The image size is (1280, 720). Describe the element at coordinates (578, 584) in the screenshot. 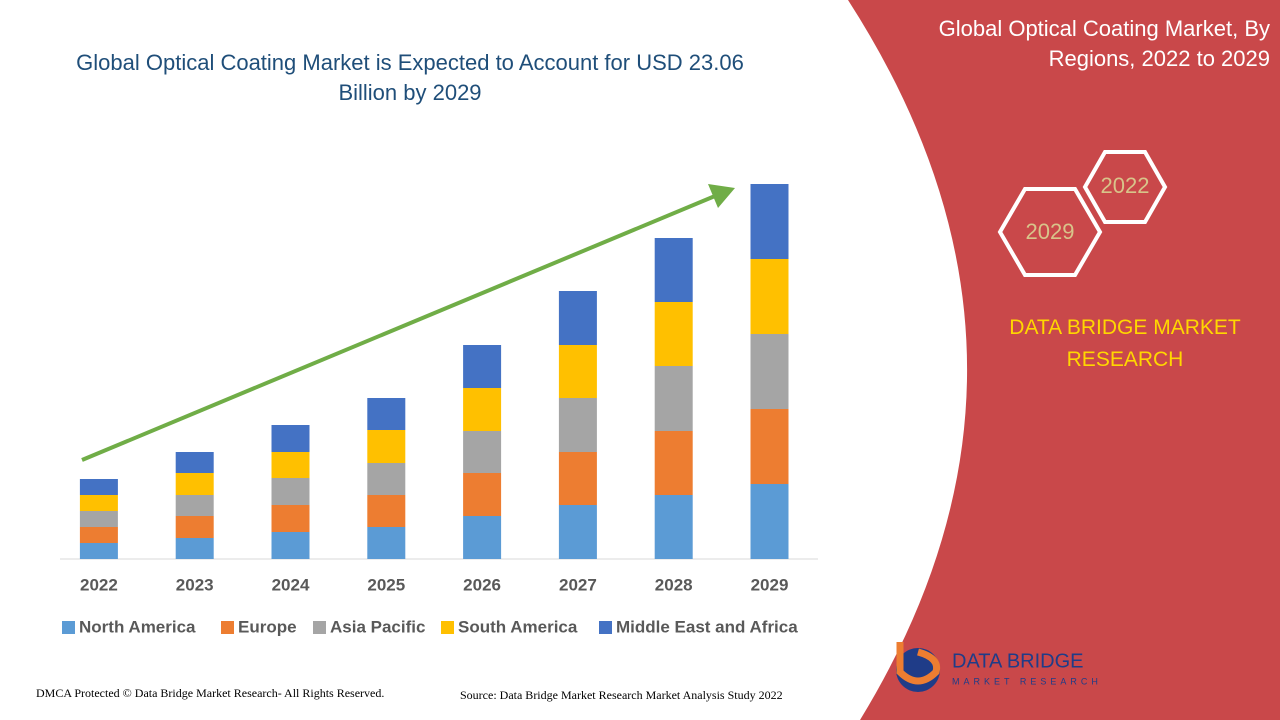

I see `x-tick-label: 2027` at that location.